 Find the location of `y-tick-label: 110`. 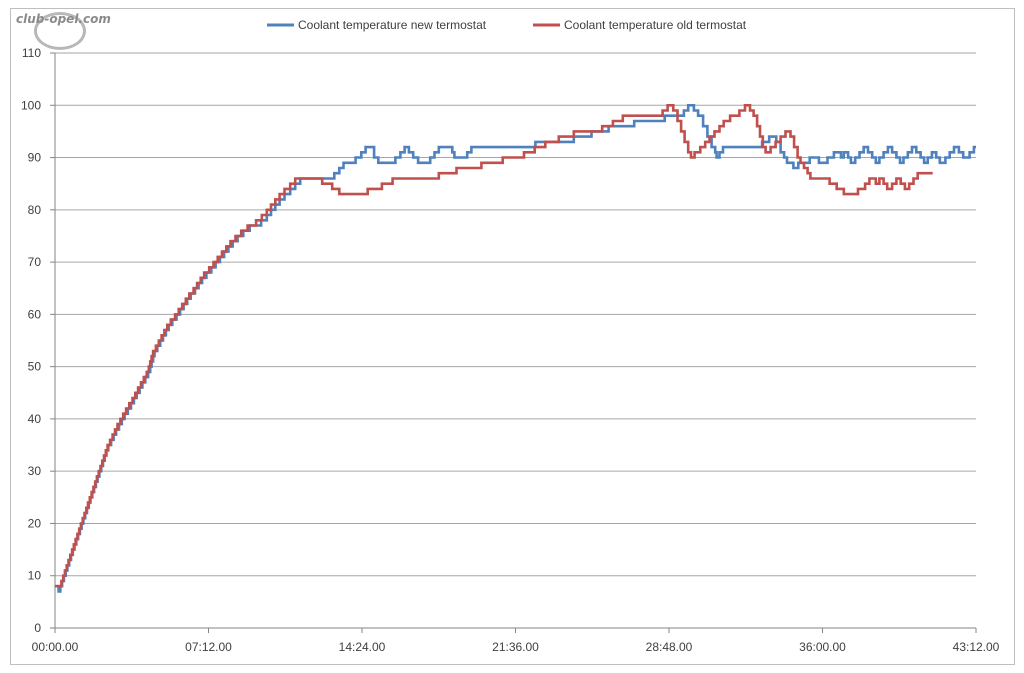

y-tick-label: 110 is located at coordinates (31, 53).